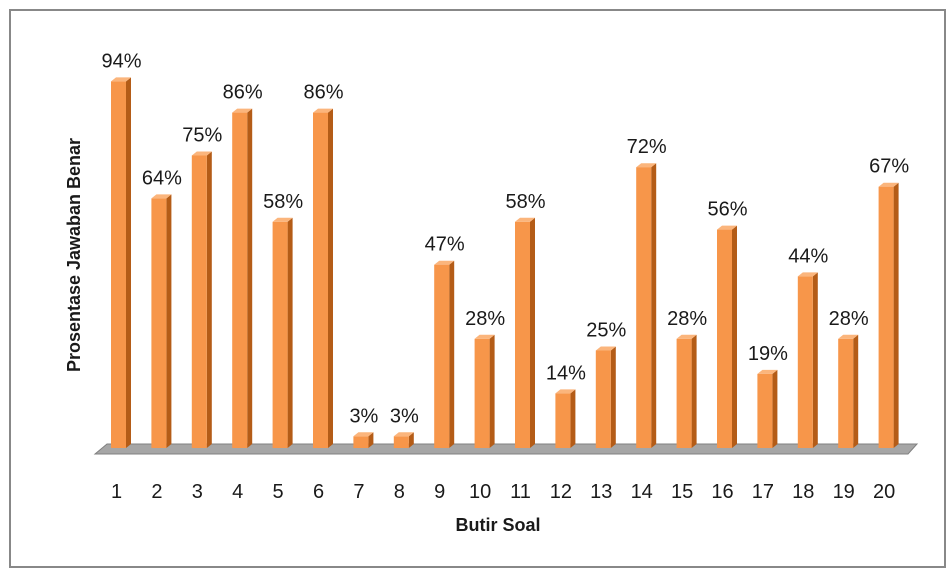 The width and height of the screenshot is (951, 571). I want to click on x-tick-labels-group: 1 2 3 4 5 6 7 8 9 10 11 12 13 14 15 16 17 18 19 20, so click(503, 492).